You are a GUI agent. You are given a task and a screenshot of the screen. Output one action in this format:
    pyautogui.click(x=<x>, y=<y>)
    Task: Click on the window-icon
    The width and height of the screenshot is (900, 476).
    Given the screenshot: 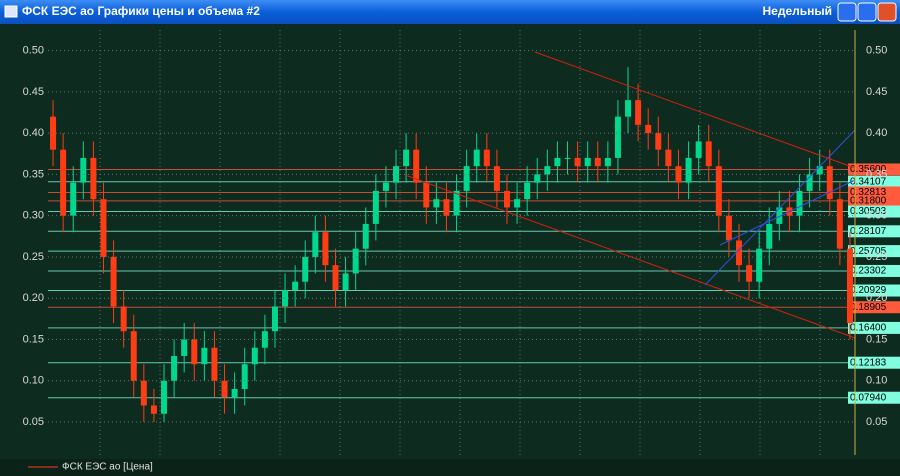 What is the action you would take?
    pyautogui.click(x=11, y=11)
    